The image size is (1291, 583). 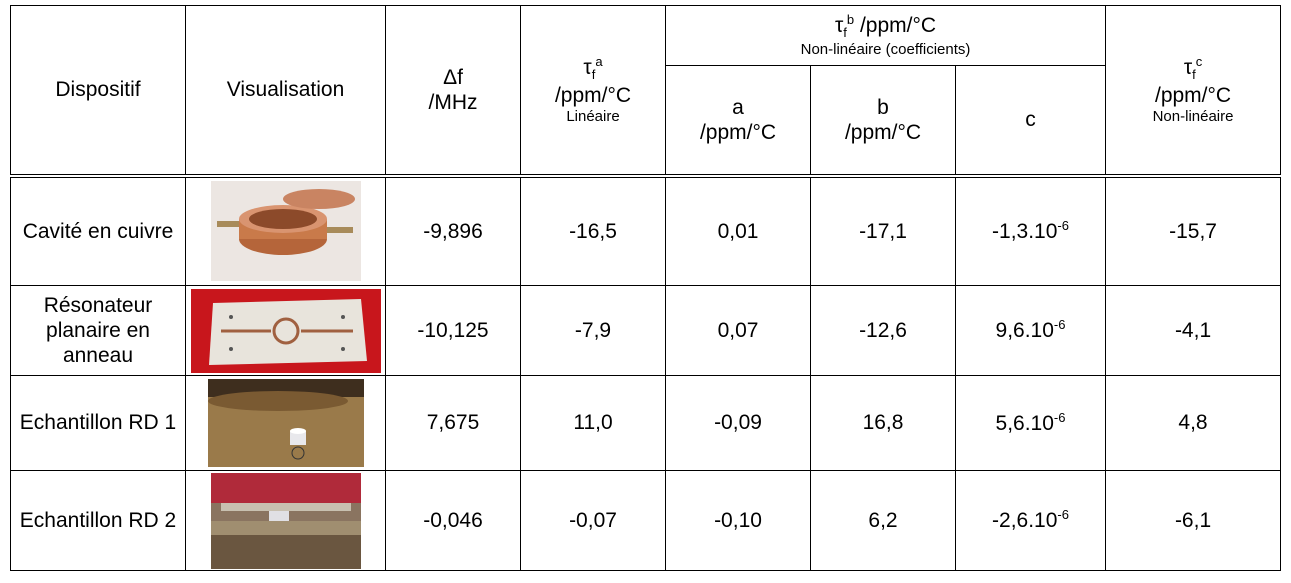 I want to click on header-note: Linéaire, so click(x=593, y=116).